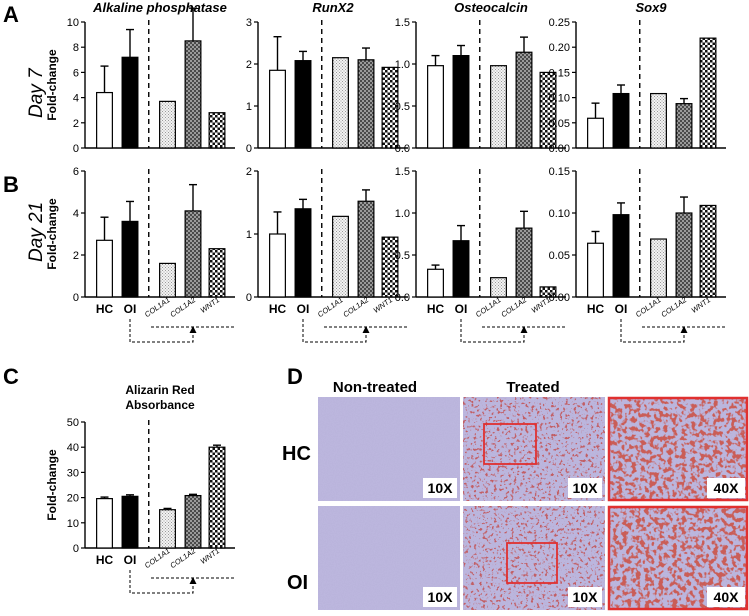  I want to click on chart-subtitle: Absorbance, so click(160, 405).